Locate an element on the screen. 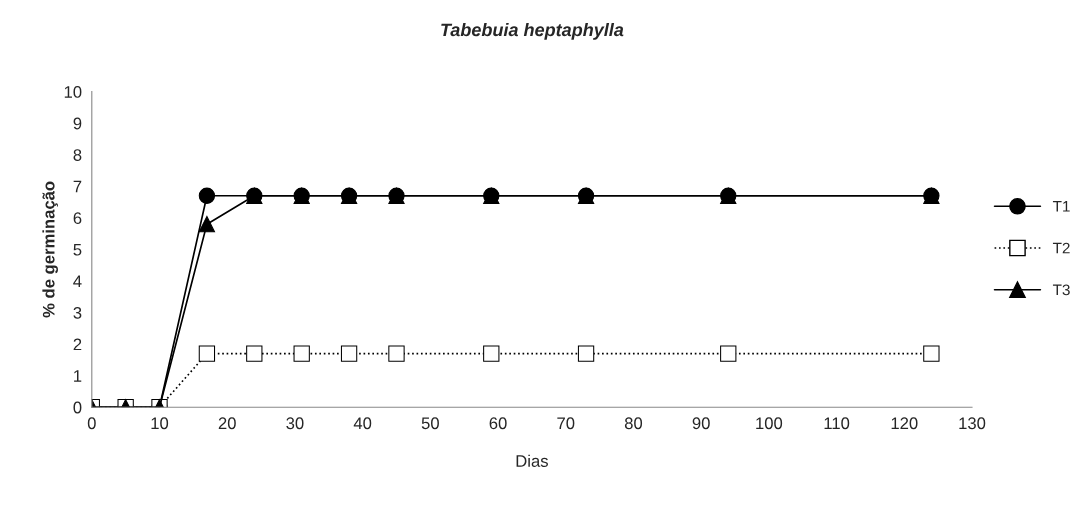 This screenshot has width=1080, height=509. x-tick-label: 100 is located at coordinates (769, 423).